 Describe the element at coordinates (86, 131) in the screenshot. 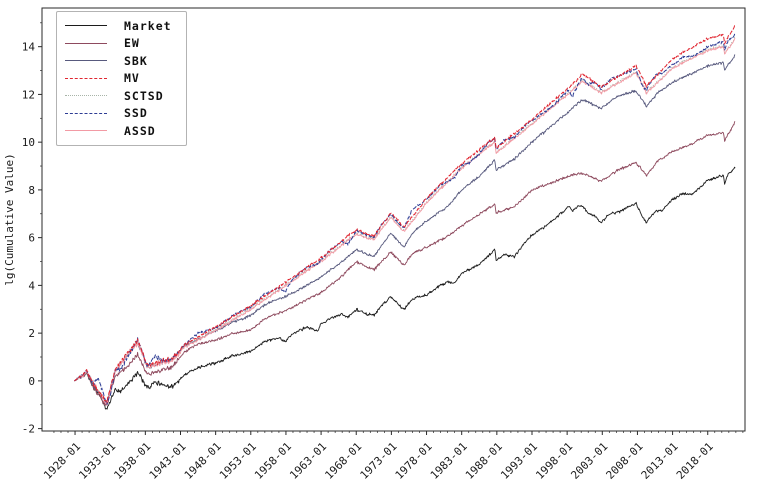

I see `legend-line-swatch-assd` at that location.